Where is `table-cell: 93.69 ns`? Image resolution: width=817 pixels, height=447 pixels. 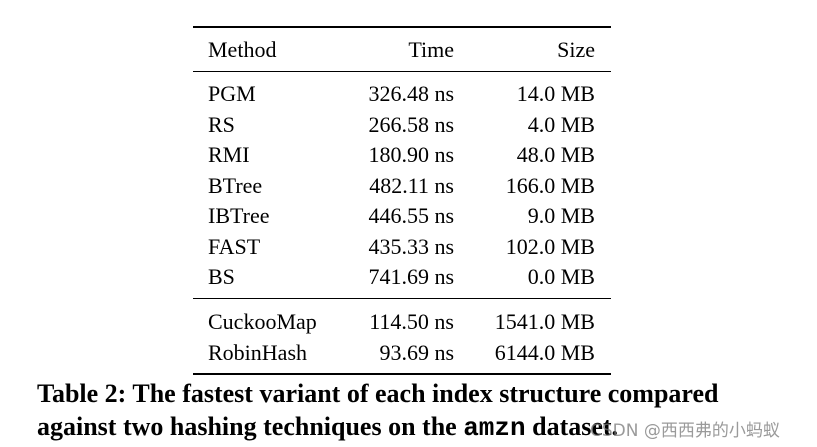
table-cell: 93.69 ns is located at coordinates (416, 352).